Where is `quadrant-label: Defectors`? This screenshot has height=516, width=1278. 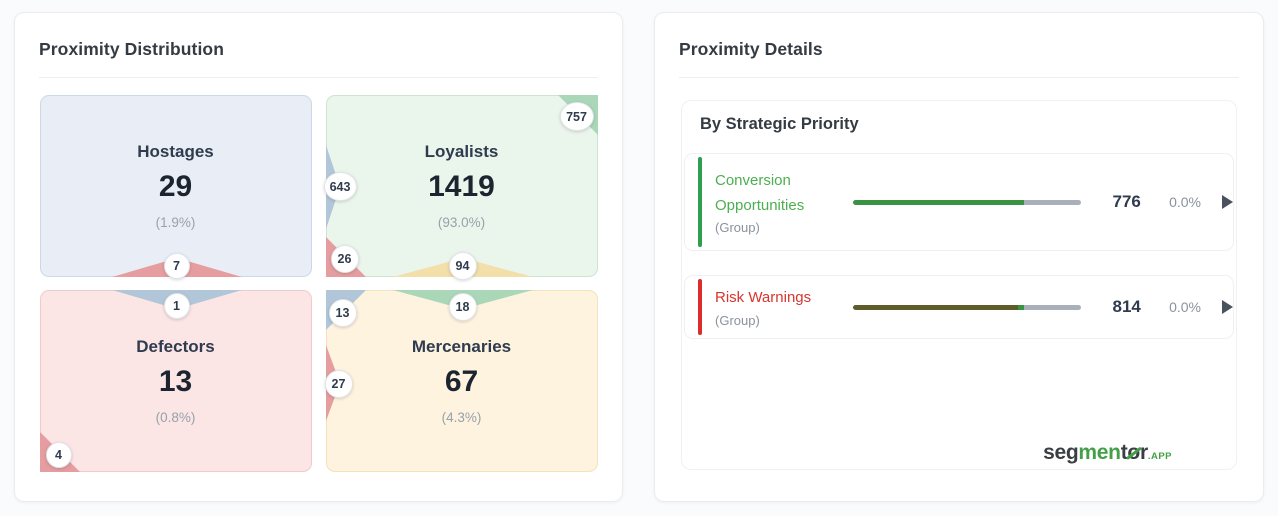
quadrant-label: Defectors is located at coordinates (175, 346).